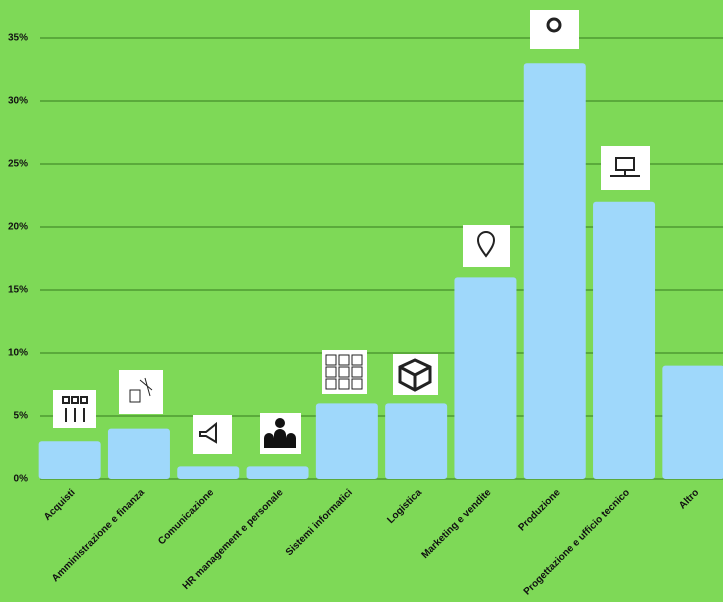 The height and width of the screenshot is (602, 723). I want to click on y-tick-label: 0%, so click(21, 479).